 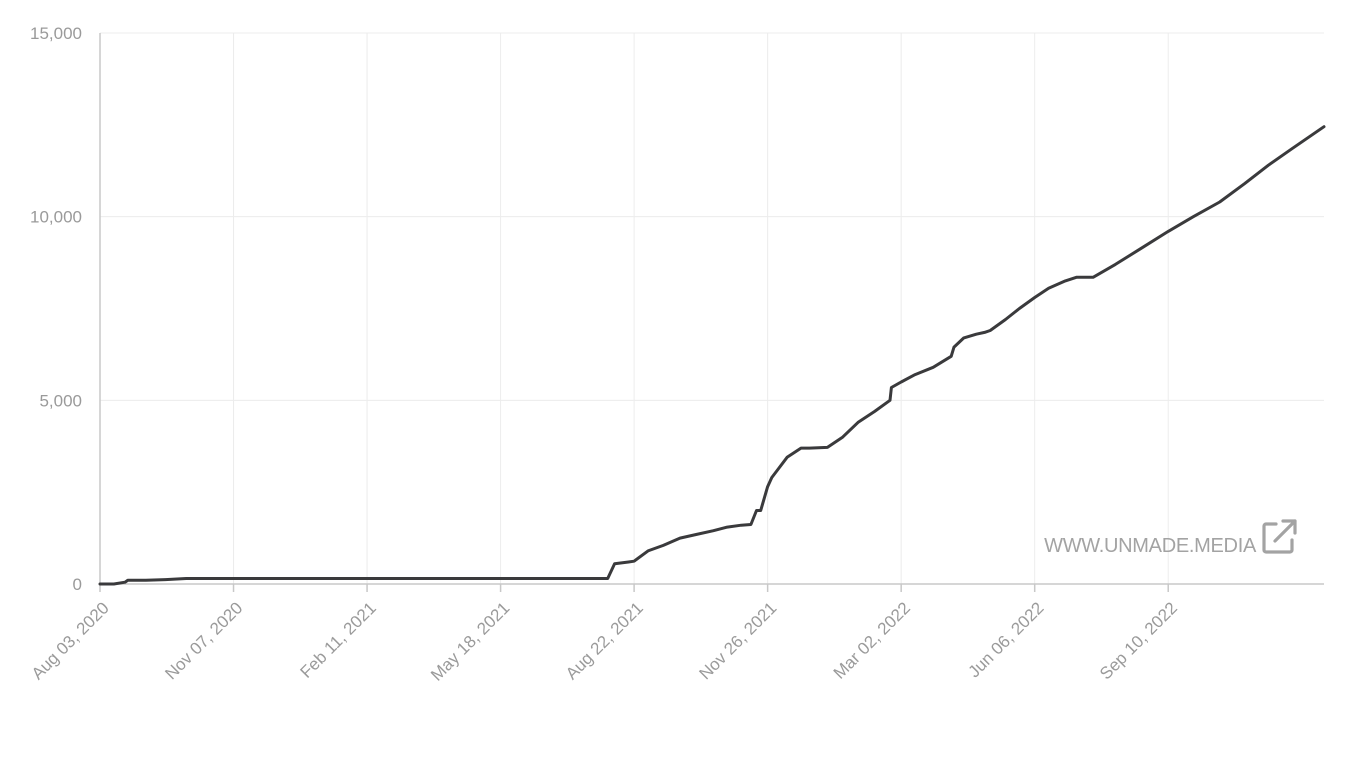 I want to click on x-tick-label: May 18, 2021, so click(x=470, y=641).